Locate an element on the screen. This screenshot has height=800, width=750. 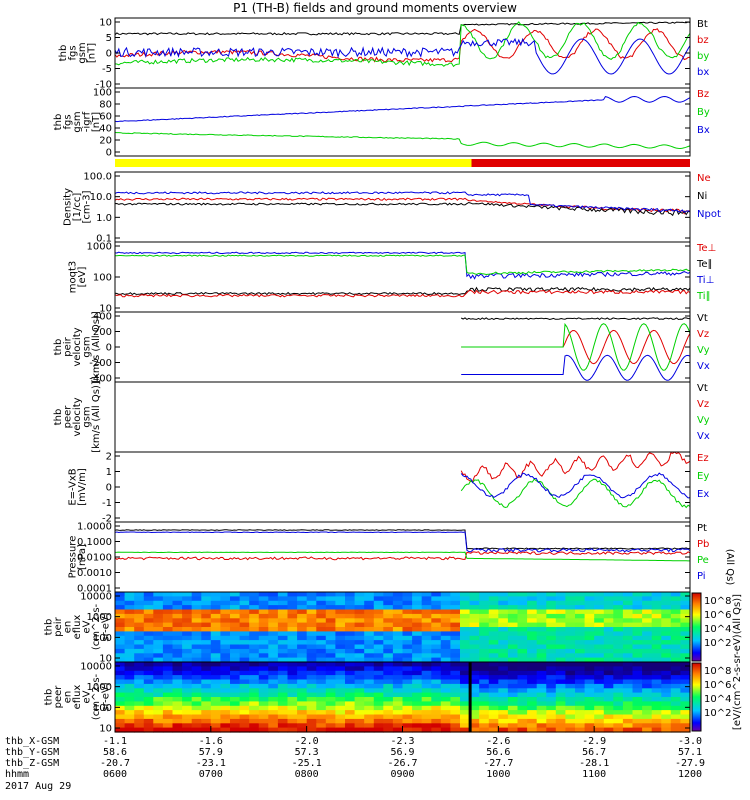
y-tick-label: 80 is located at coordinates (105, 105).